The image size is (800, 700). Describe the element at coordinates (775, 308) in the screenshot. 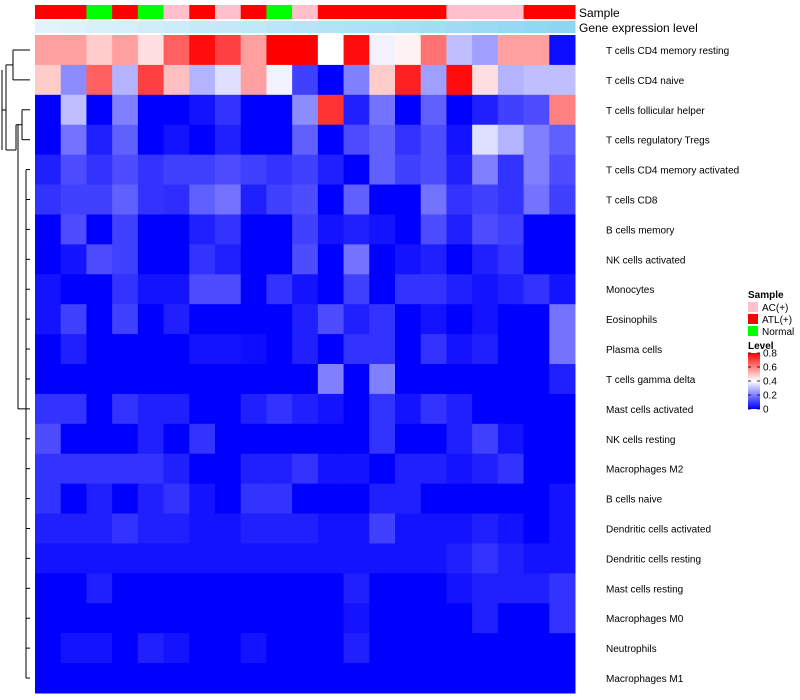

I see `legend-sample-label: AC(+)` at that location.